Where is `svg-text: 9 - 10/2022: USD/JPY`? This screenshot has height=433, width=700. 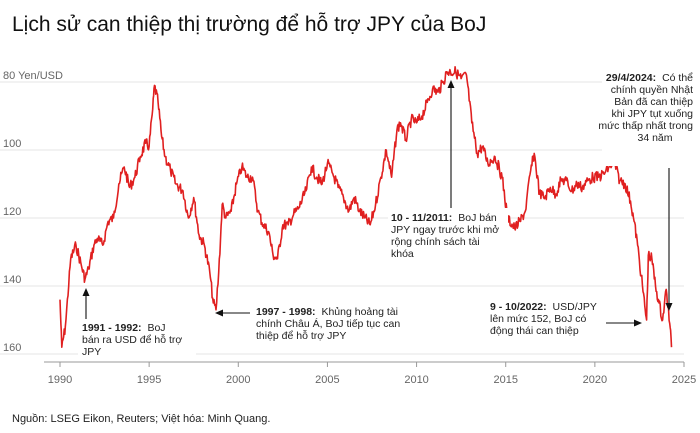 svg-text: 9 - 10/2022: USD/JPY is located at coordinates (543, 307).